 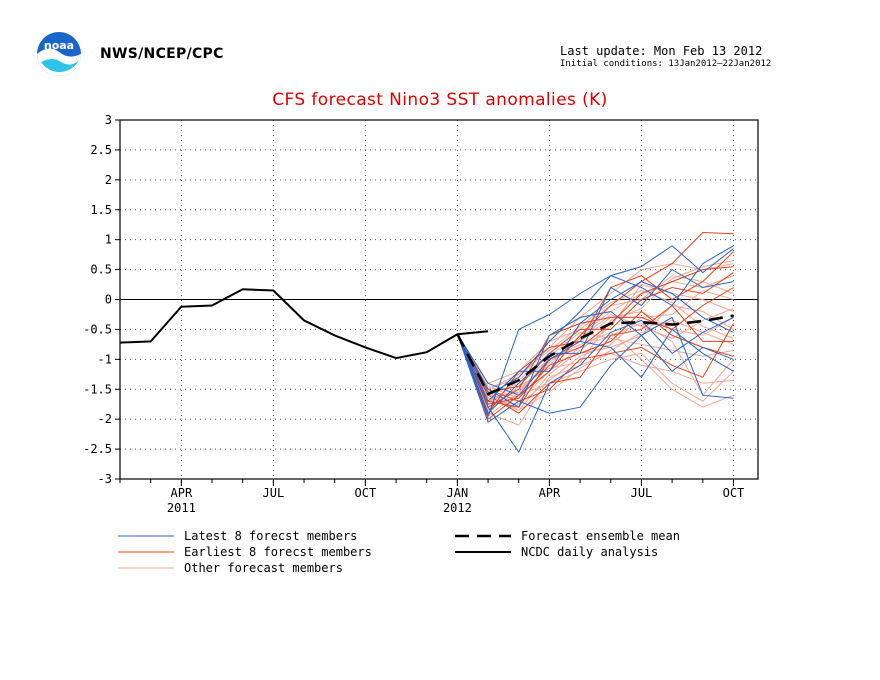 What do you see at coordinates (97, 329) in the screenshot?
I see `y-tick-label: -0.5` at bounding box center [97, 329].